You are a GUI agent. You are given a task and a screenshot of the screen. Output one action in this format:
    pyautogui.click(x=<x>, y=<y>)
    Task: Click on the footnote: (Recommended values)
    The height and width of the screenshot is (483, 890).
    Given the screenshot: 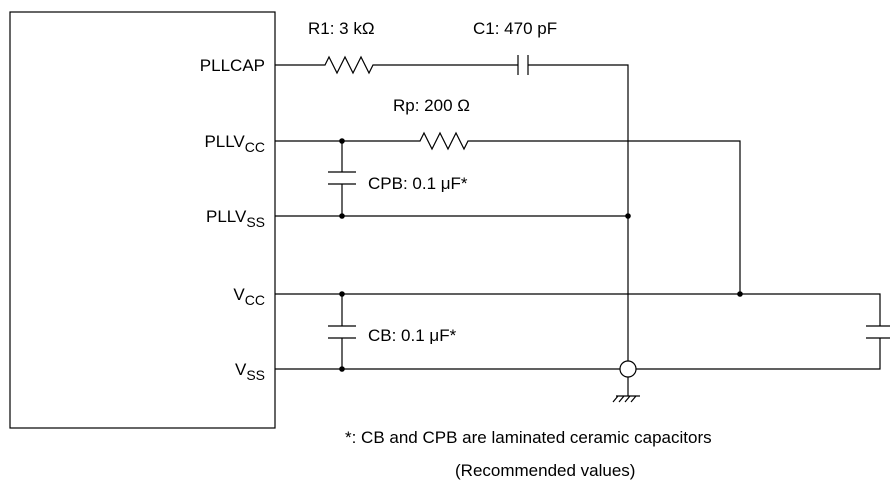 What is the action you would take?
    pyautogui.click(x=545, y=470)
    